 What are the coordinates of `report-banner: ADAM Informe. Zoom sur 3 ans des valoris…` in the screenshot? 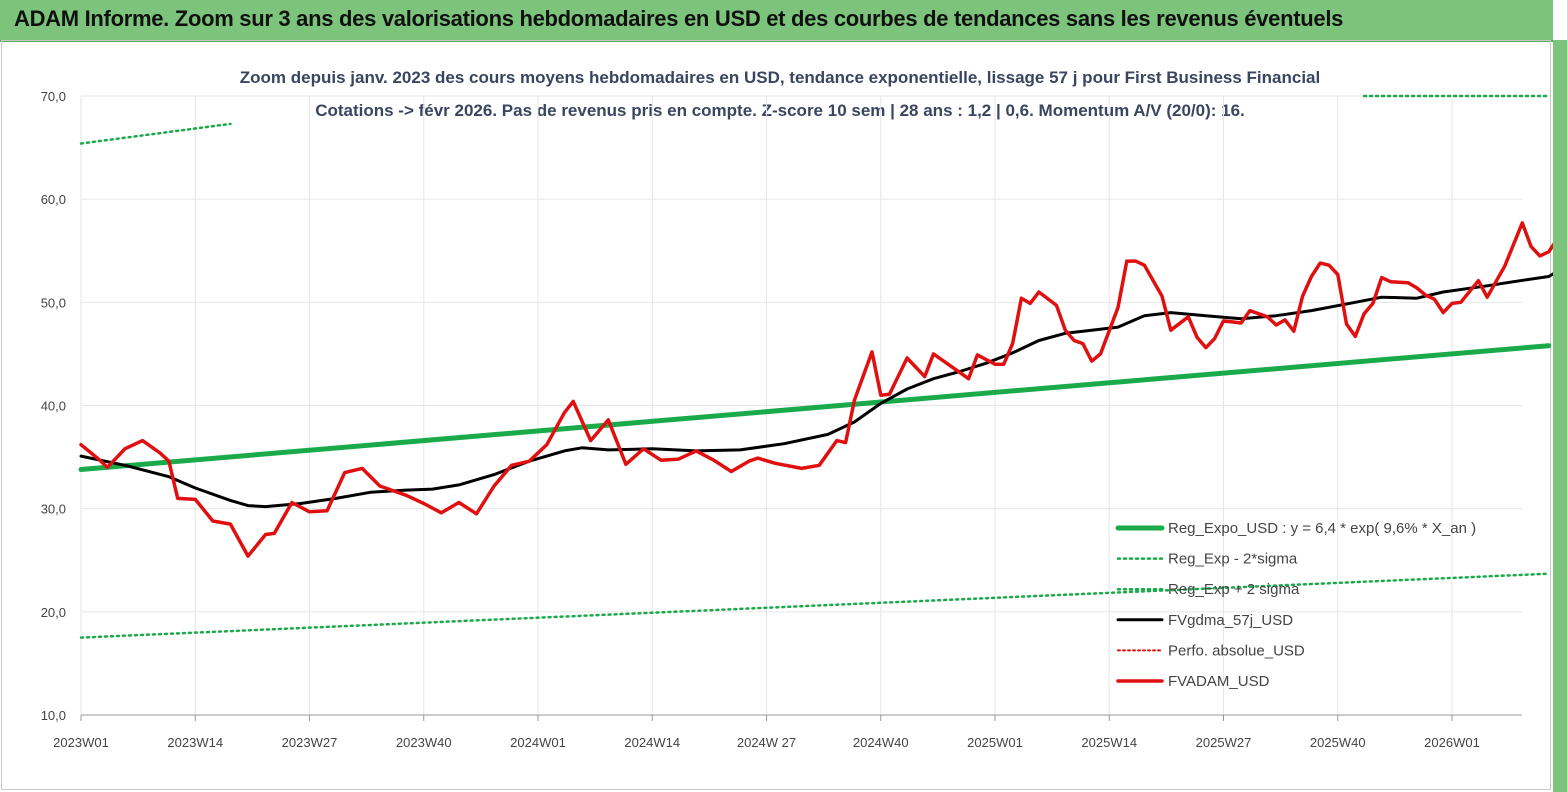 It's located at (776, 21).